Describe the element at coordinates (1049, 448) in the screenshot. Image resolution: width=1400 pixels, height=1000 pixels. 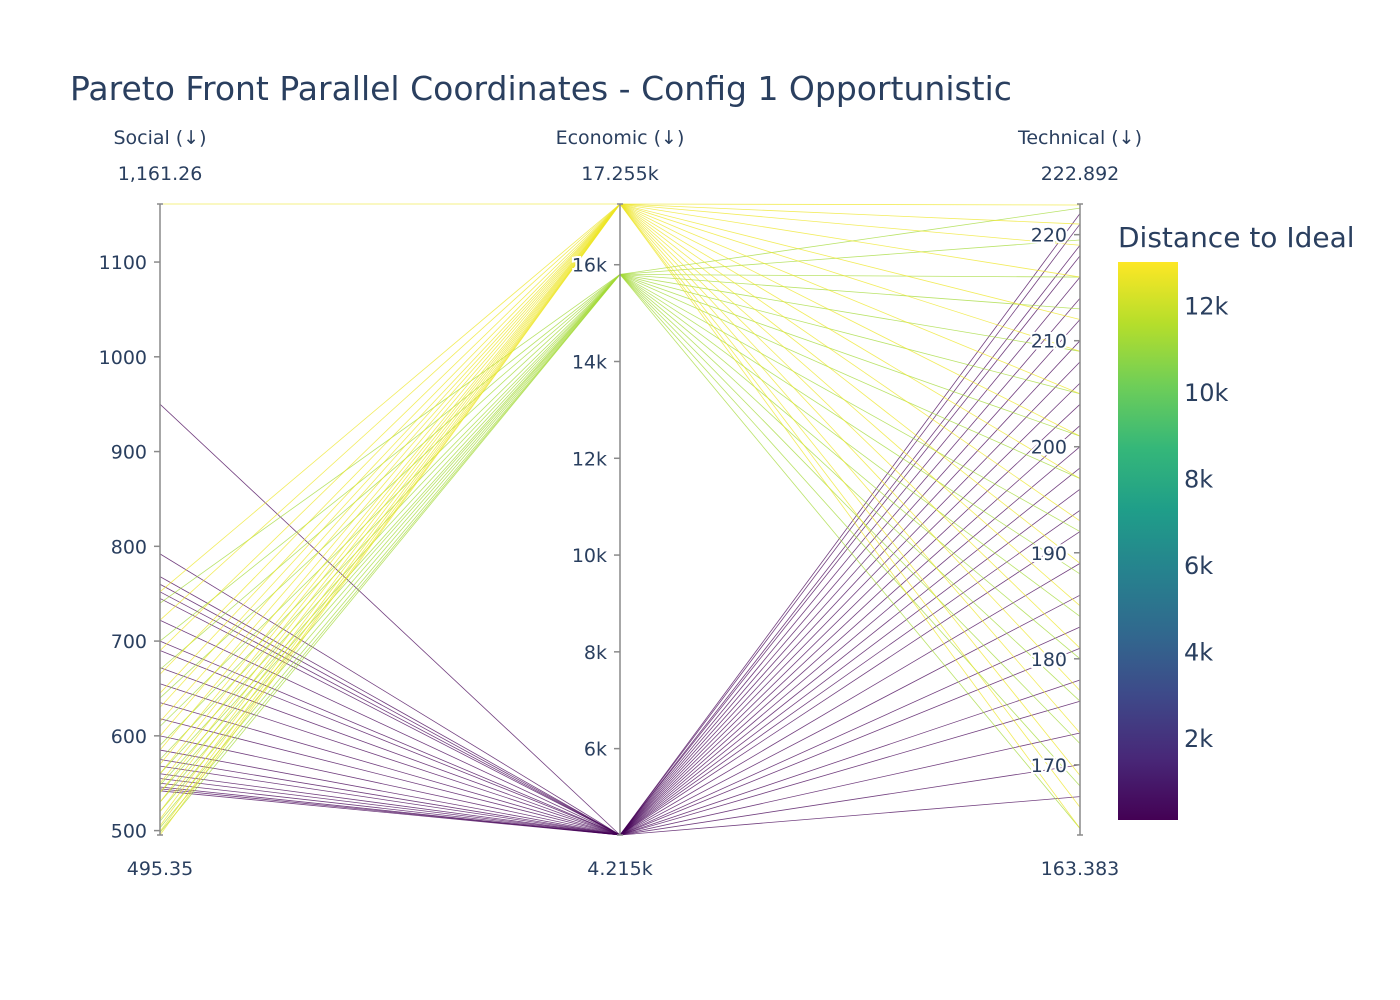
I see `technical-tick-label: 200` at that location.